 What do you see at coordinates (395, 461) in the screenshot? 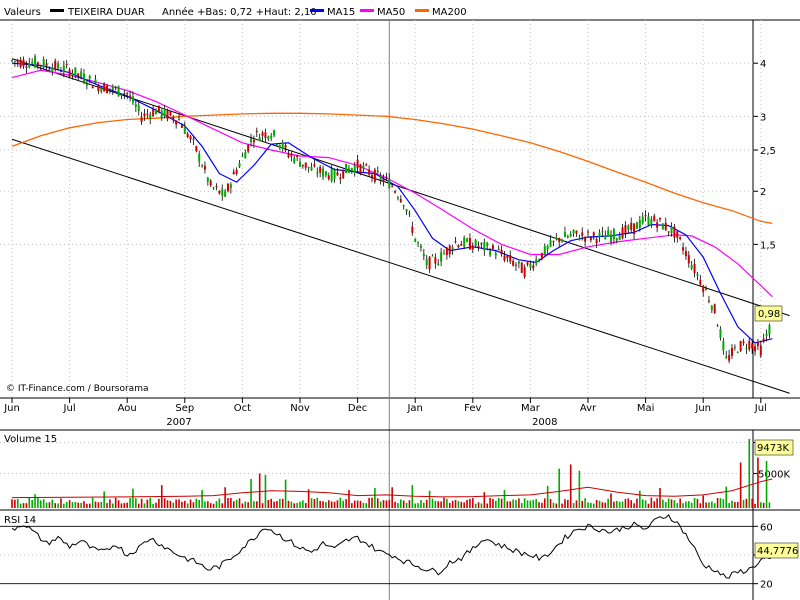
I see `volume-y-ticks: 5000K` at bounding box center [395, 461].